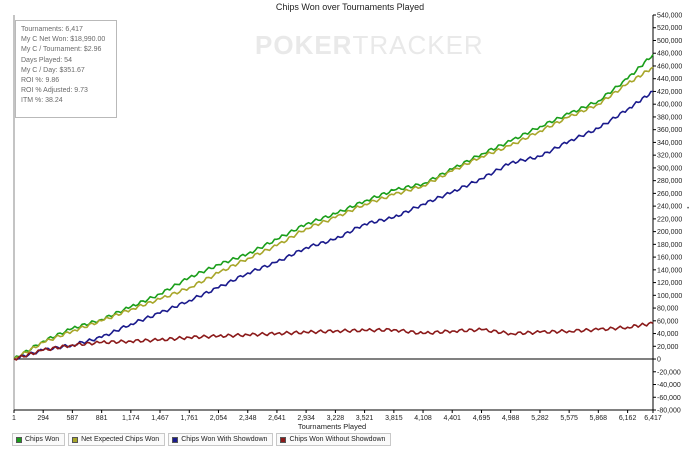  I want to click on legend-label: Chips Won With Showdown, so click(224, 439).